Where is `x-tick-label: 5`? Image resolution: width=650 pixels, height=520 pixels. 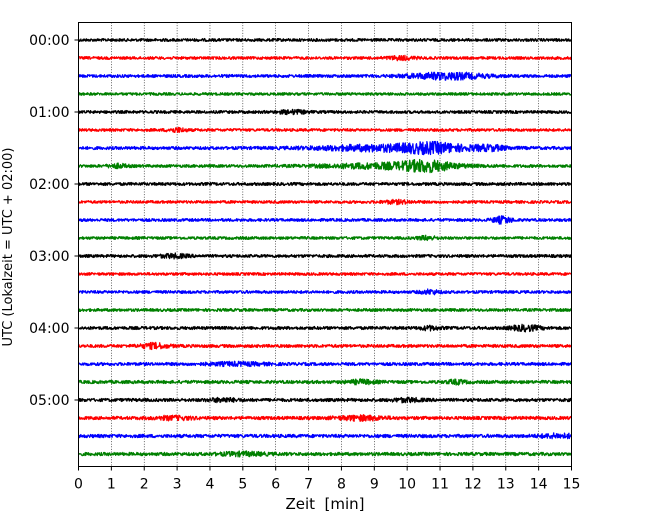 x-tick-label: 5 is located at coordinates (242, 485).